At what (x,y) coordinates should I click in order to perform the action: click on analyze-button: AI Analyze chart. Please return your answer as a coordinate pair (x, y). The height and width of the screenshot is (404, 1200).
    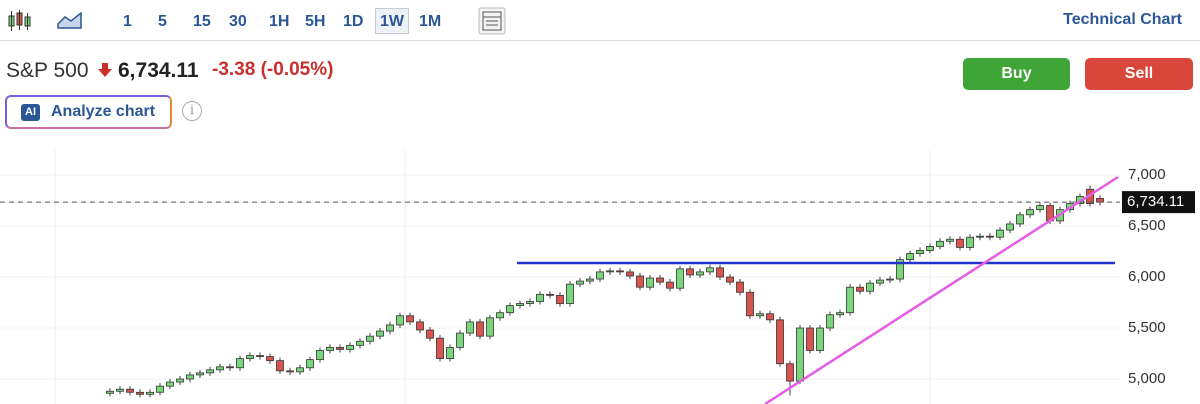
    Looking at the image, I should click on (88, 112).